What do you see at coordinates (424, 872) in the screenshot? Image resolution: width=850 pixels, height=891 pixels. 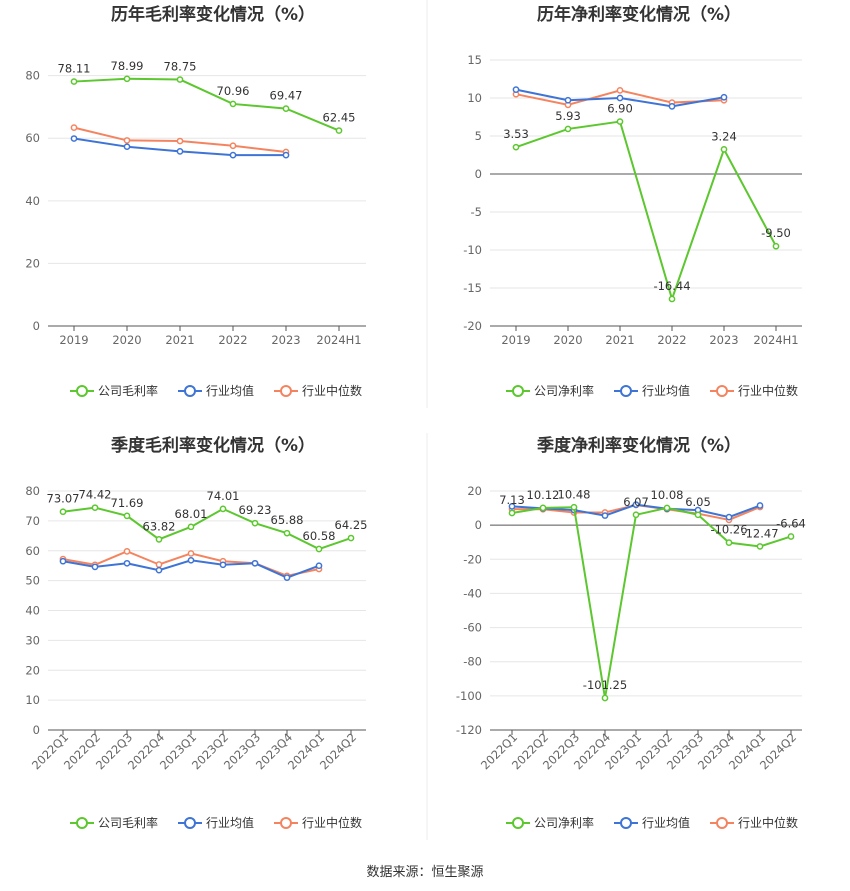 I see `data-source-note: 数据来源：恒生聚源` at bounding box center [424, 872].